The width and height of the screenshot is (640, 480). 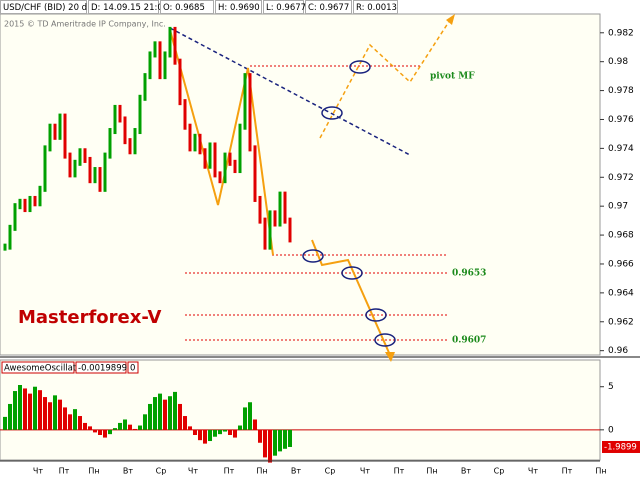 I want to click on current-value: -1.9899, so click(x=620, y=447).